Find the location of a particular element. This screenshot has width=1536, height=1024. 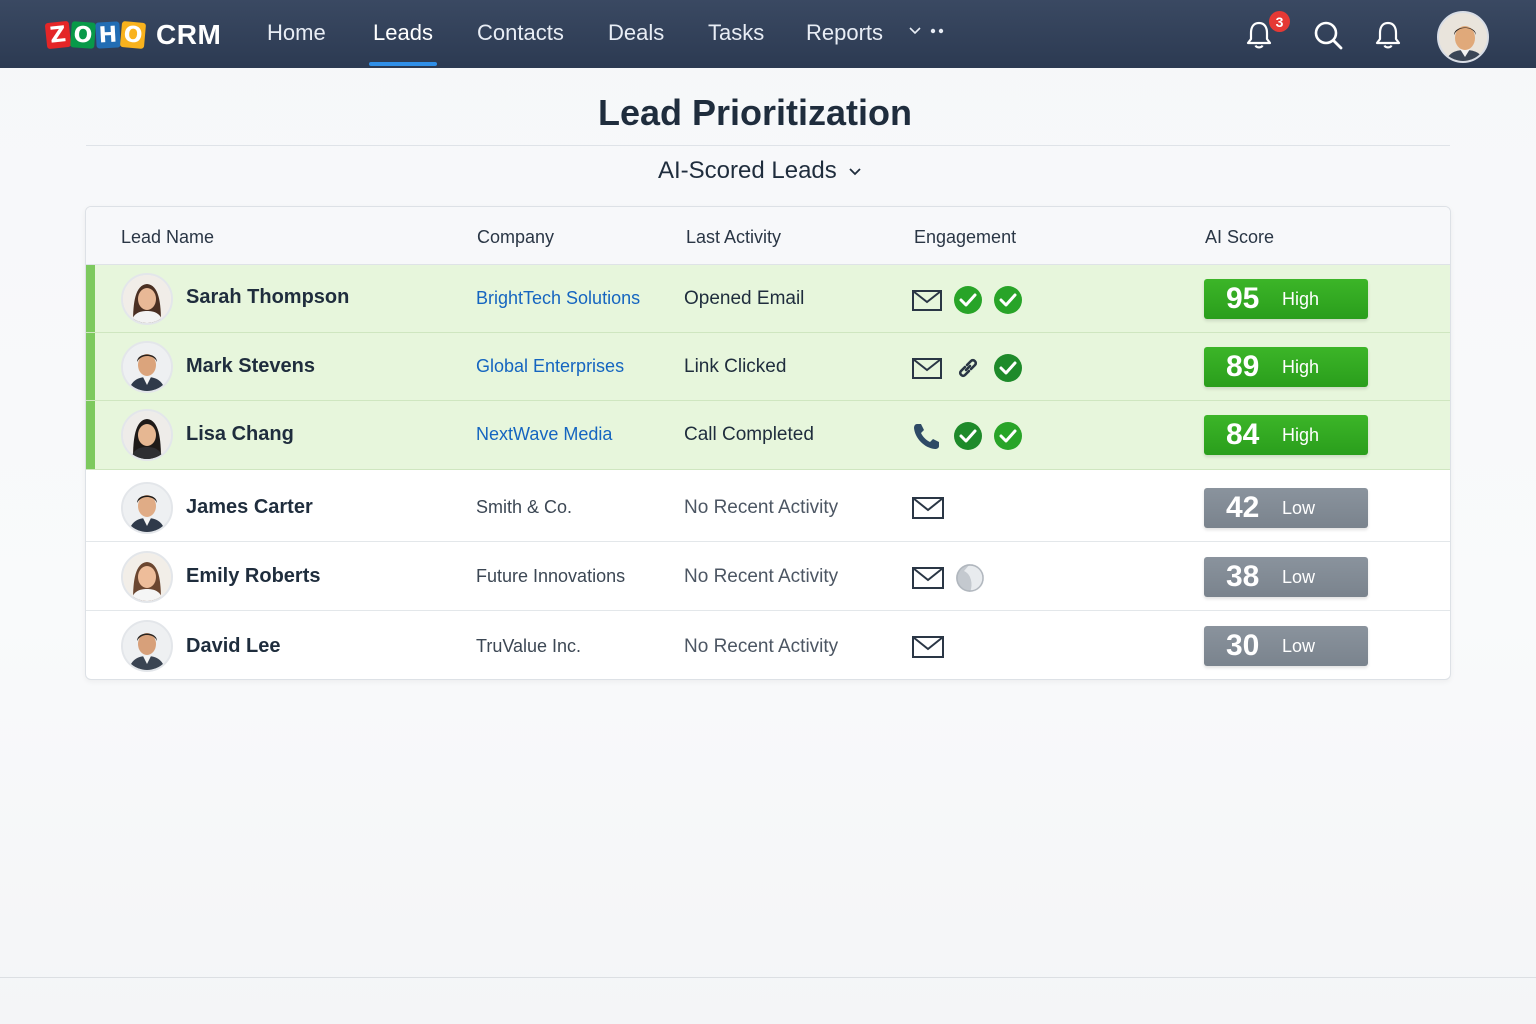

logo-letter-h: H is located at coordinates (108, 35).